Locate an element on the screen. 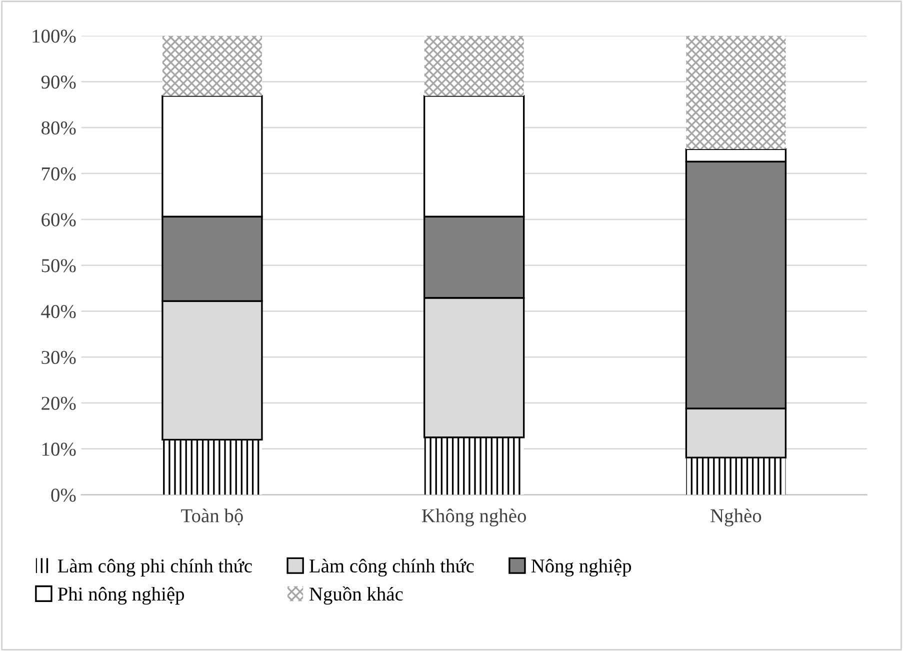 The image size is (903, 651). y-tick-label: 40% is located at coordinates (58, 311).